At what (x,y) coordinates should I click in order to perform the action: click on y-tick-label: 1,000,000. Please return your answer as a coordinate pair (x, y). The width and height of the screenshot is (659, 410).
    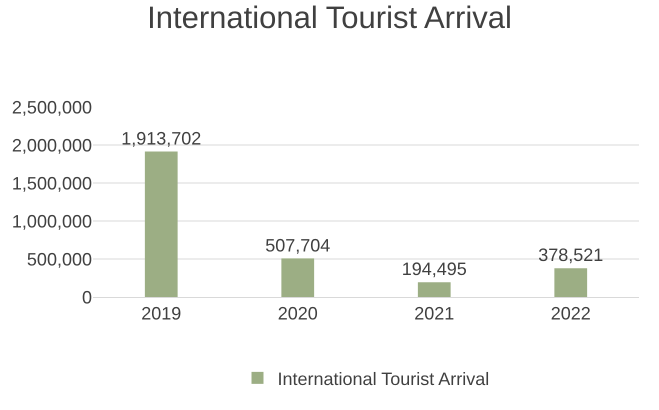
    Looking at the image, I should click on (52, 221).